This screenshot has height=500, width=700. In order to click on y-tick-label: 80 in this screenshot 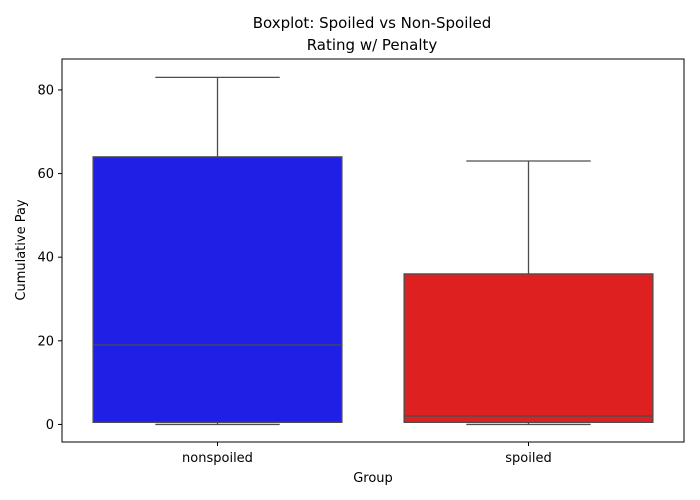, I will do `click(45, 90)`.